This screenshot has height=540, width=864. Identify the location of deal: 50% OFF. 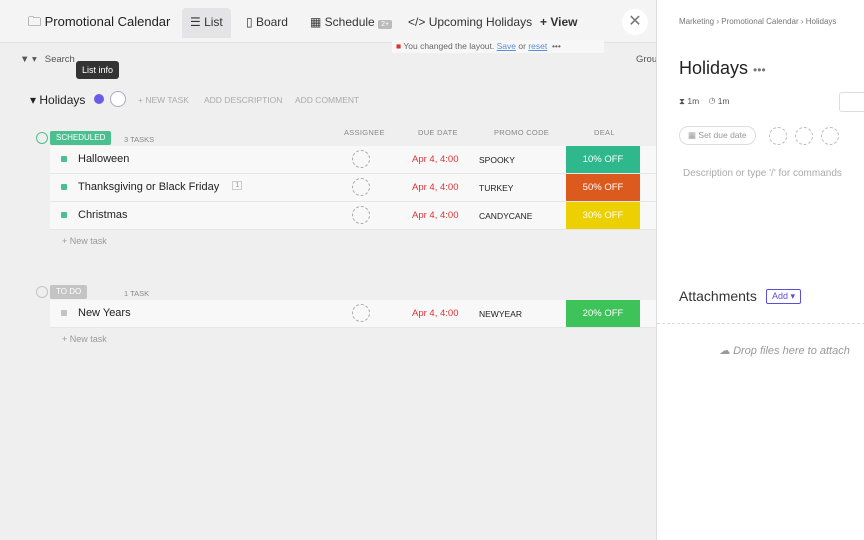
(603, 187).